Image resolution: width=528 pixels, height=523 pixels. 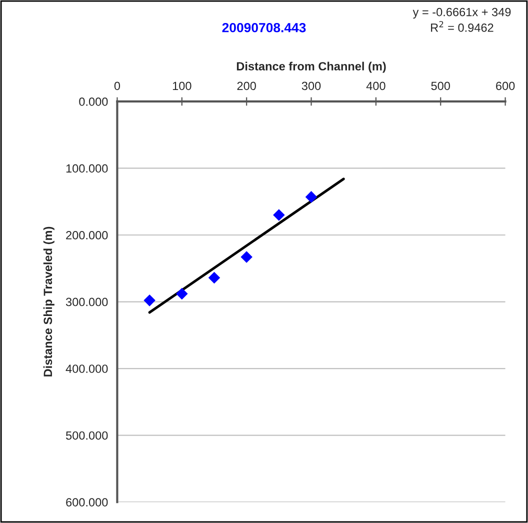 What do you see at coordinates (461, 13) in the screenshot?
I see `text: y = -0.6661x + 349` at bounding box center [461, 13].